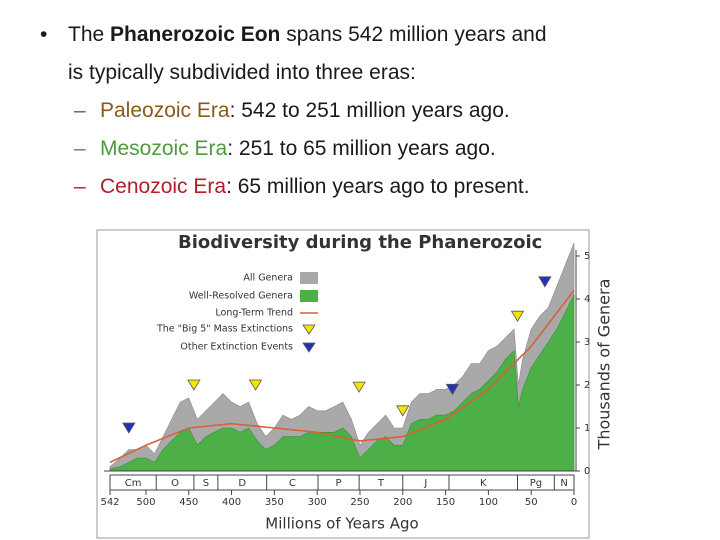 The width and height of the screenshot is (720, 540). What do you see at coordinates (359, 502) in the screenshot?
I see `x-tick-label: 250` at bounding box center [359, 502].